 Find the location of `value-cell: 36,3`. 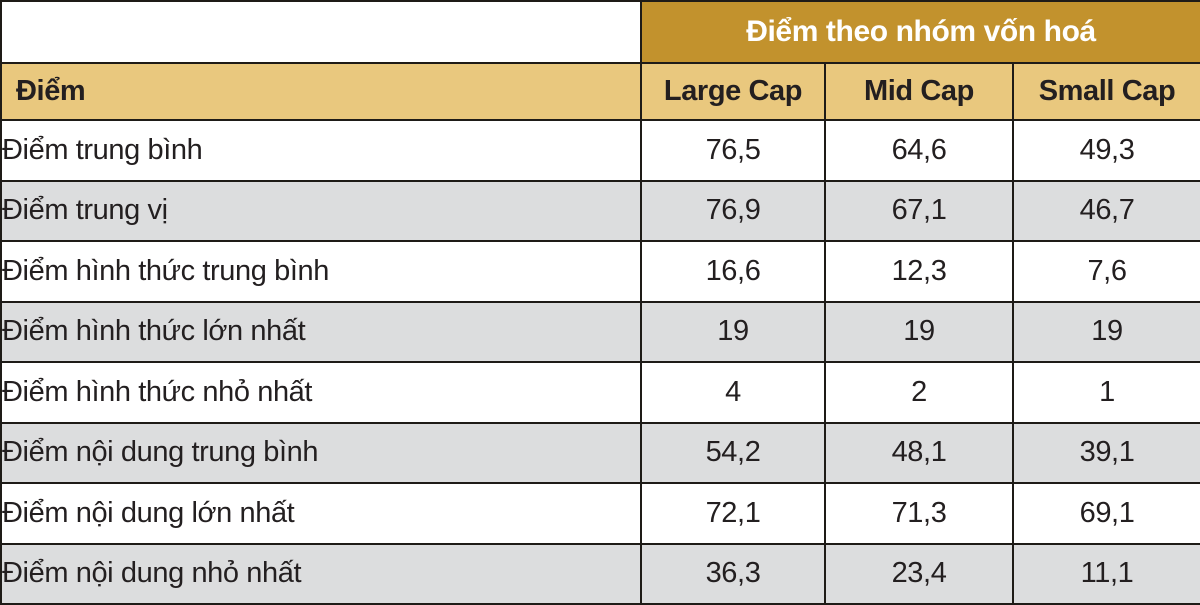

value-cell: 36,3 is located at coordinates (733, 573).